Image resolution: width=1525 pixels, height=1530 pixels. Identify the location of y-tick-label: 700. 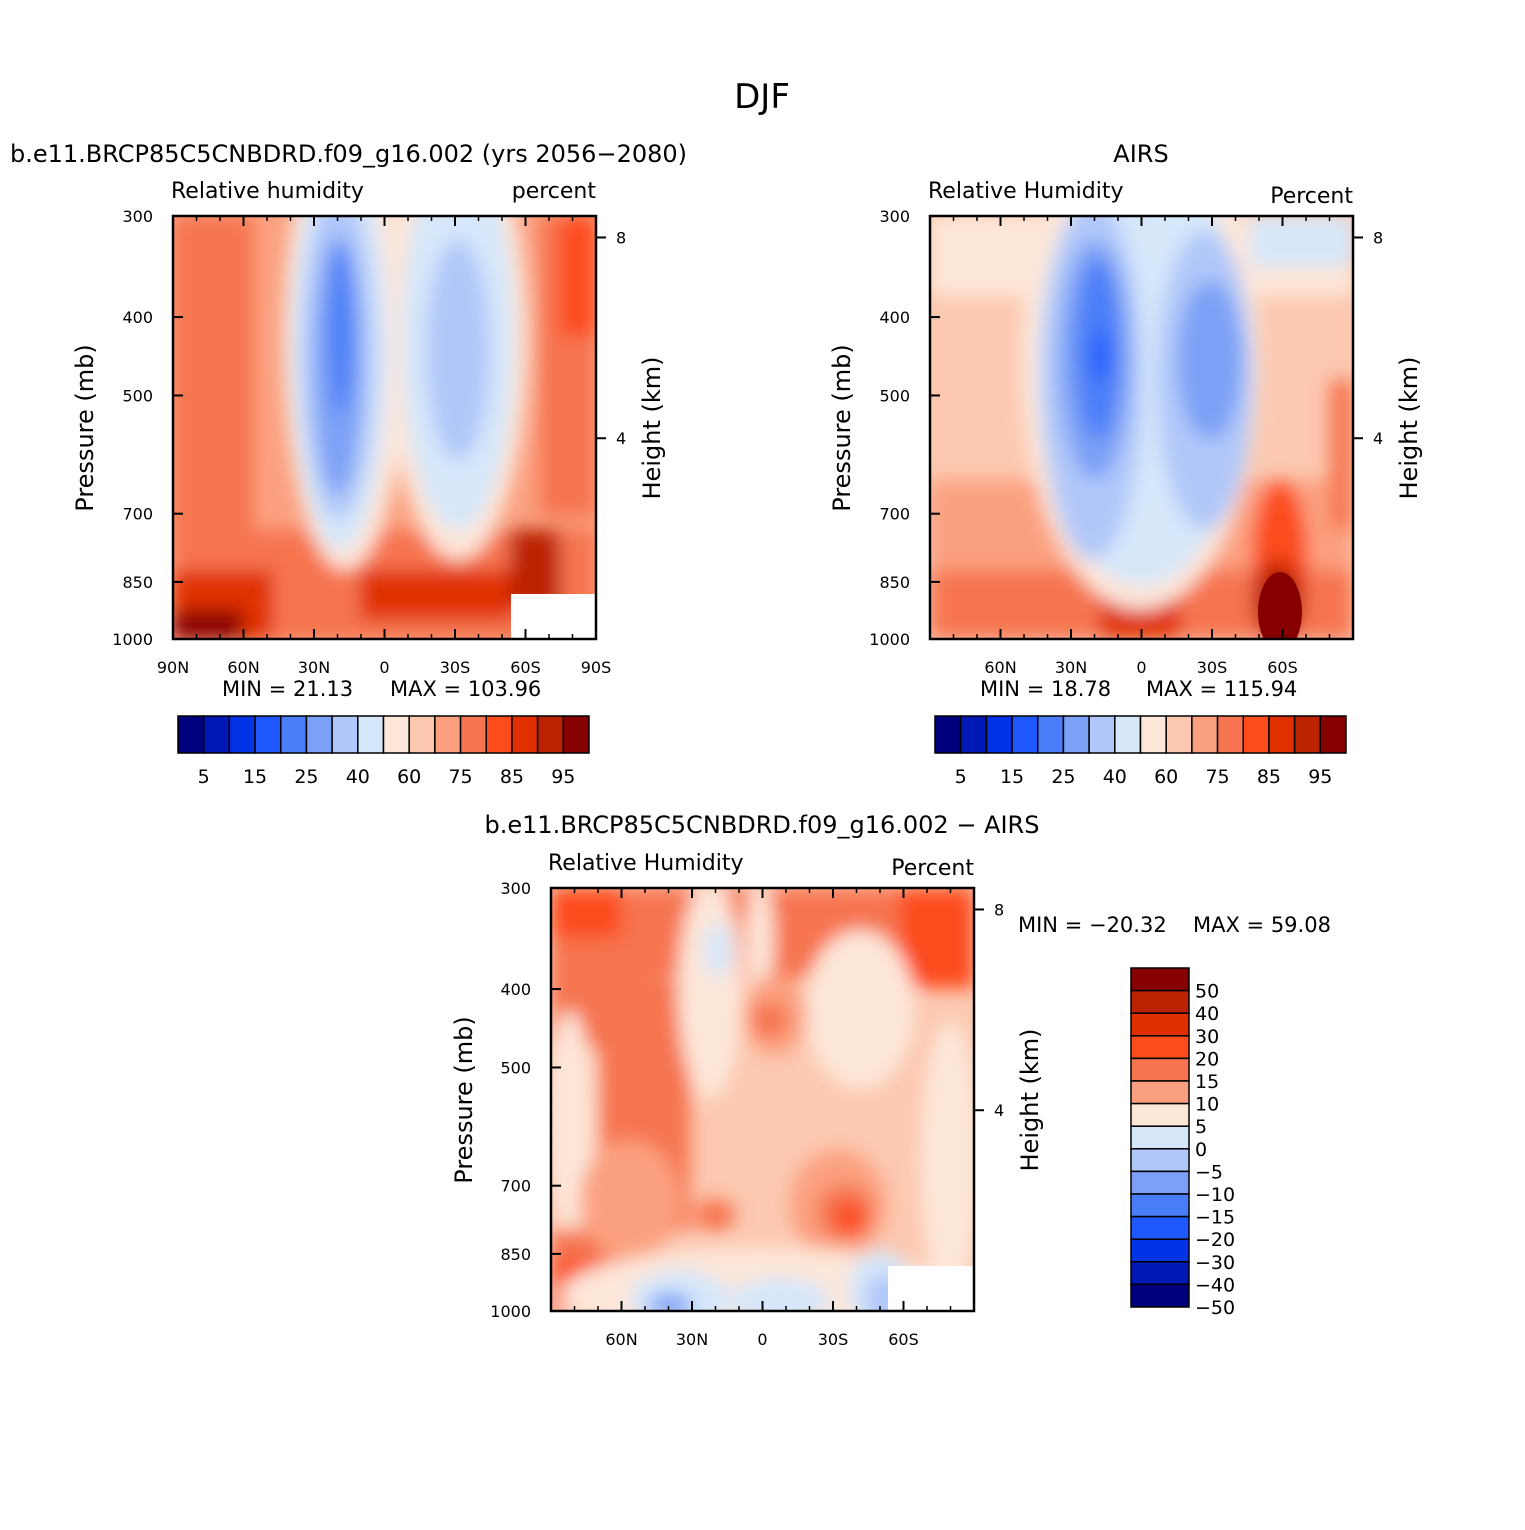
(894, 514).